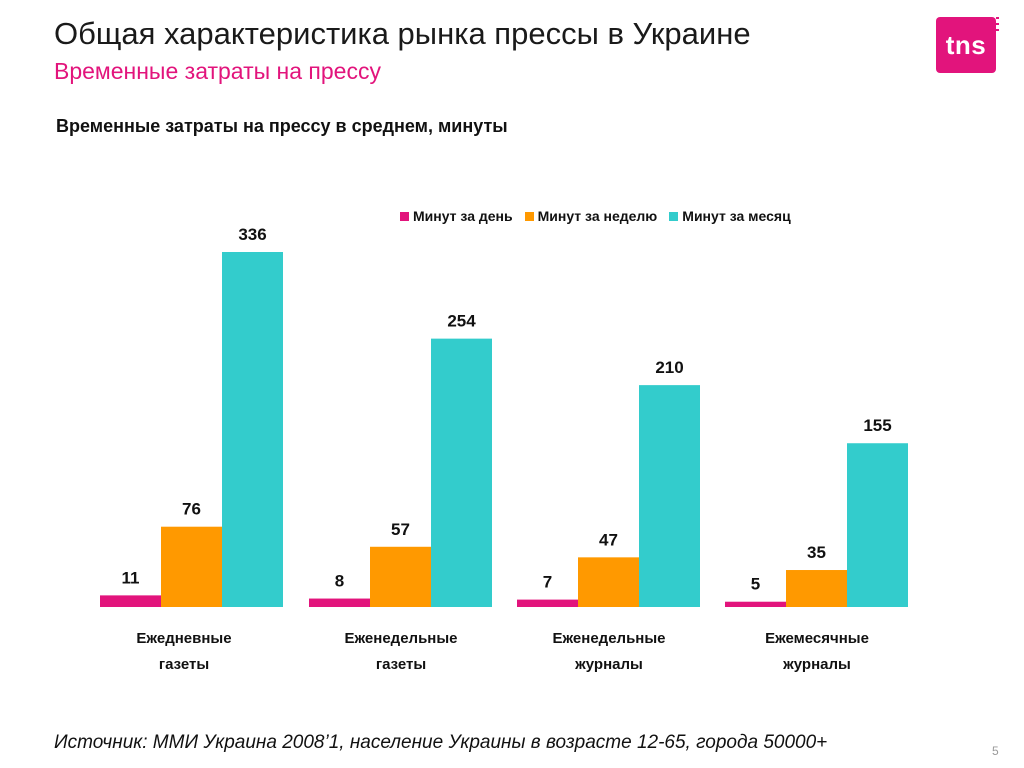  I want to click on logo-text: tns, so click(966, 44).